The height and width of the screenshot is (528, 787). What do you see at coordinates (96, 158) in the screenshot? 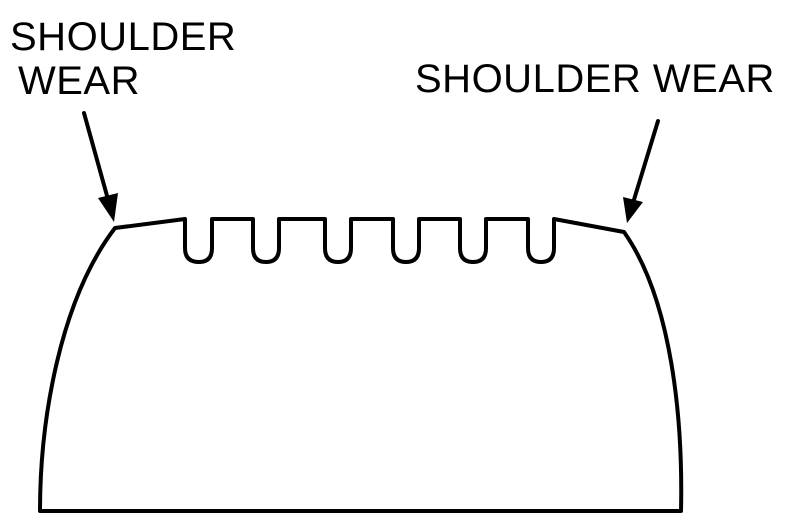
I see `left-arrow-shaft` at bounding box center [96, 158].